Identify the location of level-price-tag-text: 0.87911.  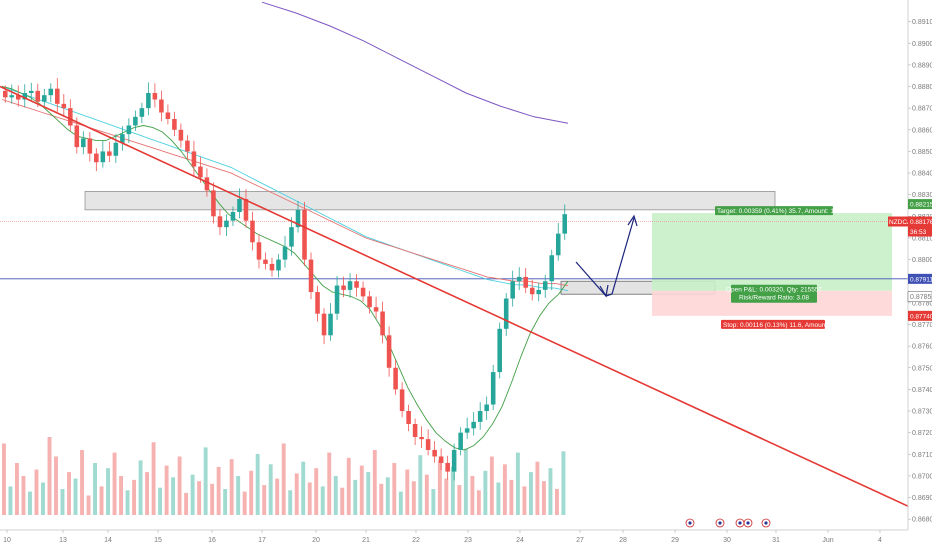
(921, 279).